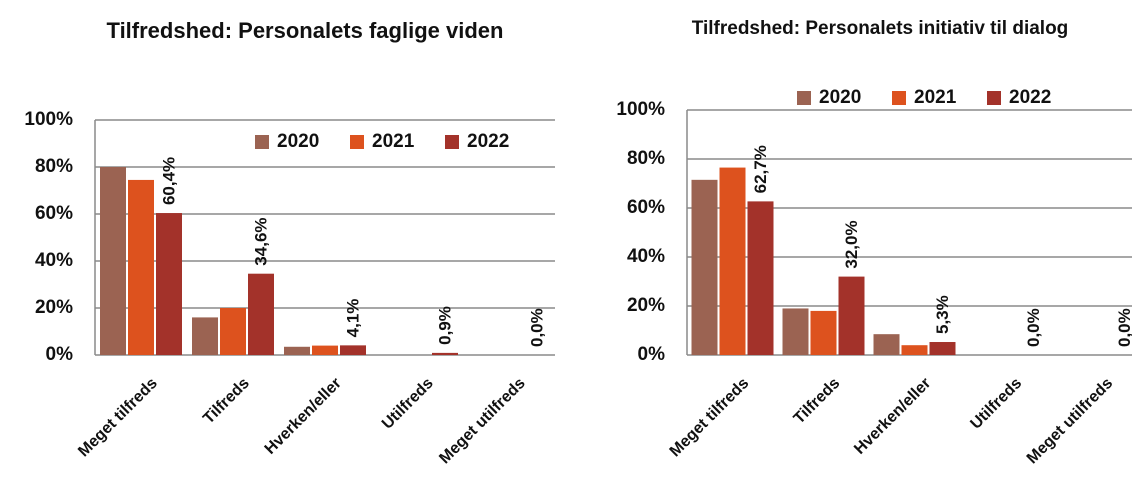 The image size is (1132, 492). What do you see at coordinates (305, 30) in the screenshot?
I see `chart-title: Tilfredshed: Personalets faglige viden` at bounding box center [305, 30].